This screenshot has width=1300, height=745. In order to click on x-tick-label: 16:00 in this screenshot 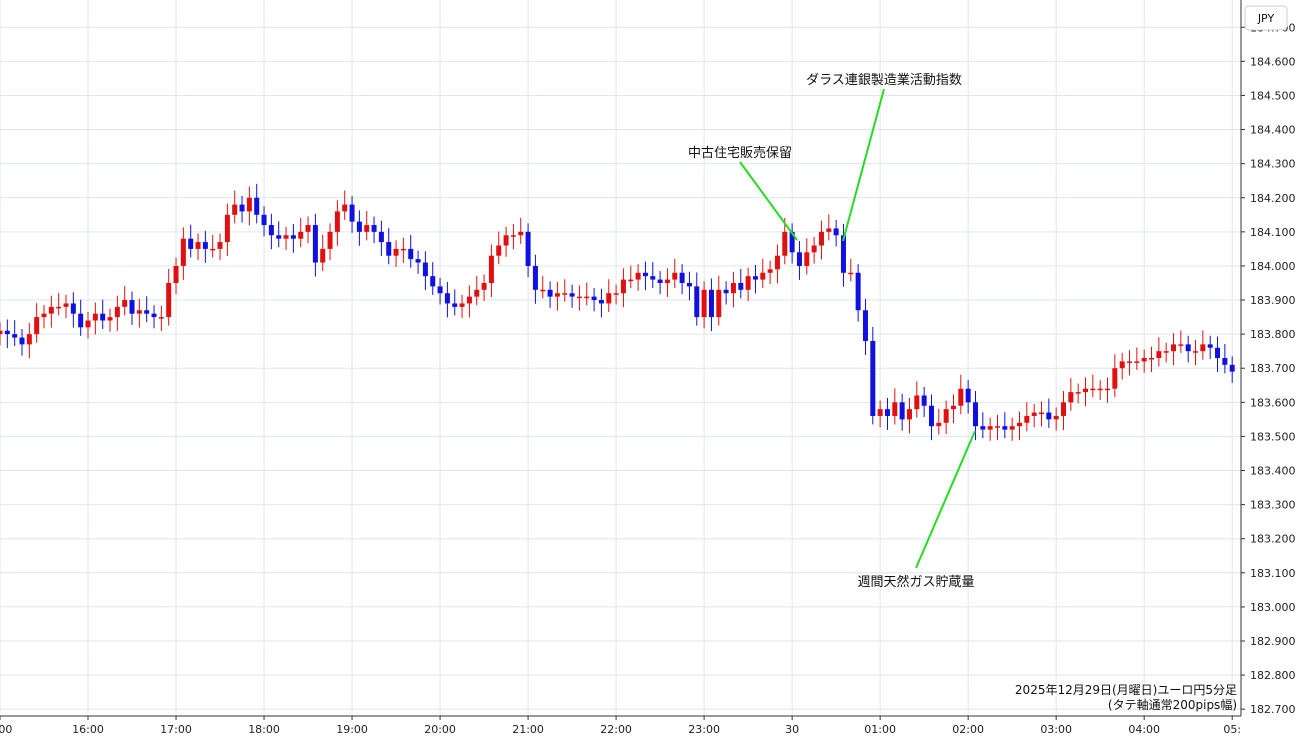, I will do `click(88, 729)`.